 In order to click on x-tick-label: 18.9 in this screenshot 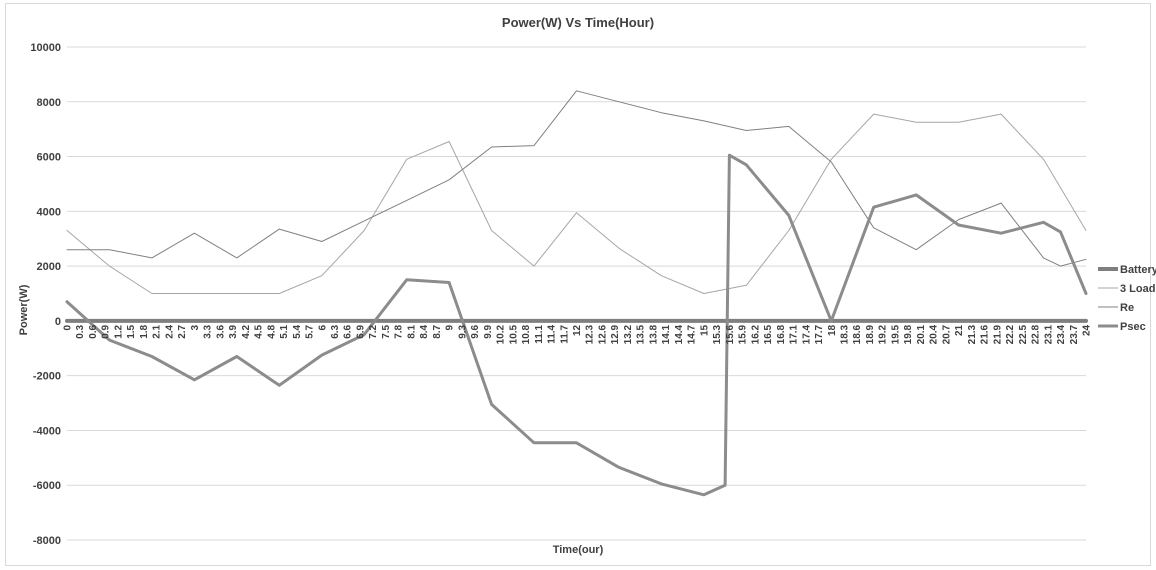, I will do `click(870, 334)`.